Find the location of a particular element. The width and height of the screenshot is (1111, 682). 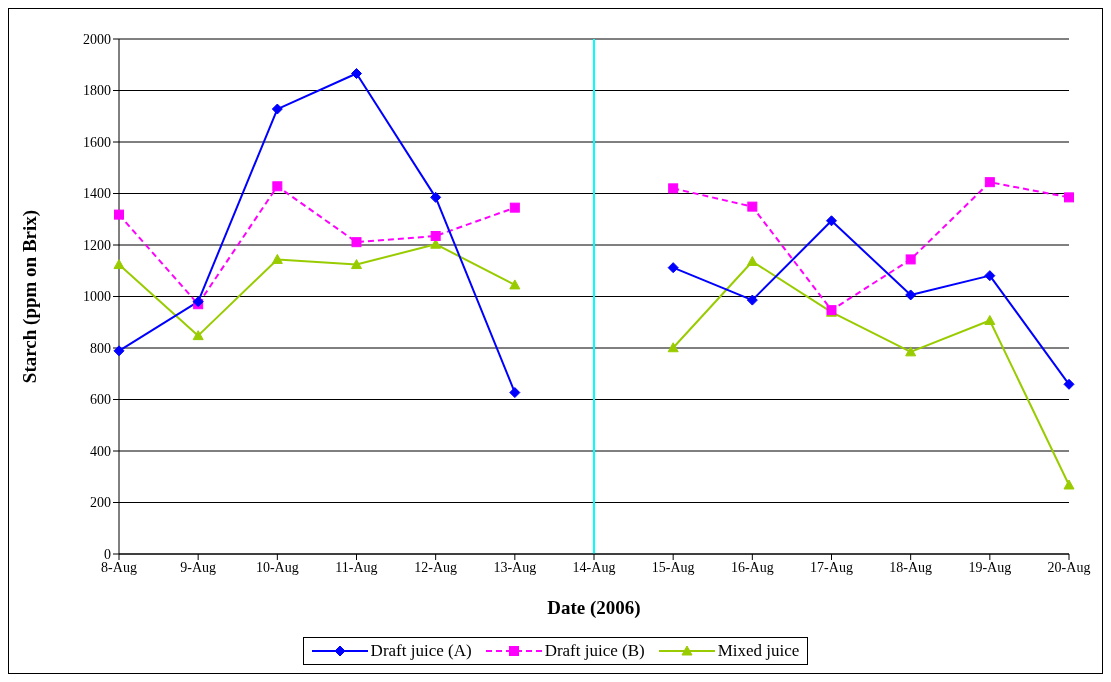

legend-label: Draft juice (B) is located at coordinates (594, 651).